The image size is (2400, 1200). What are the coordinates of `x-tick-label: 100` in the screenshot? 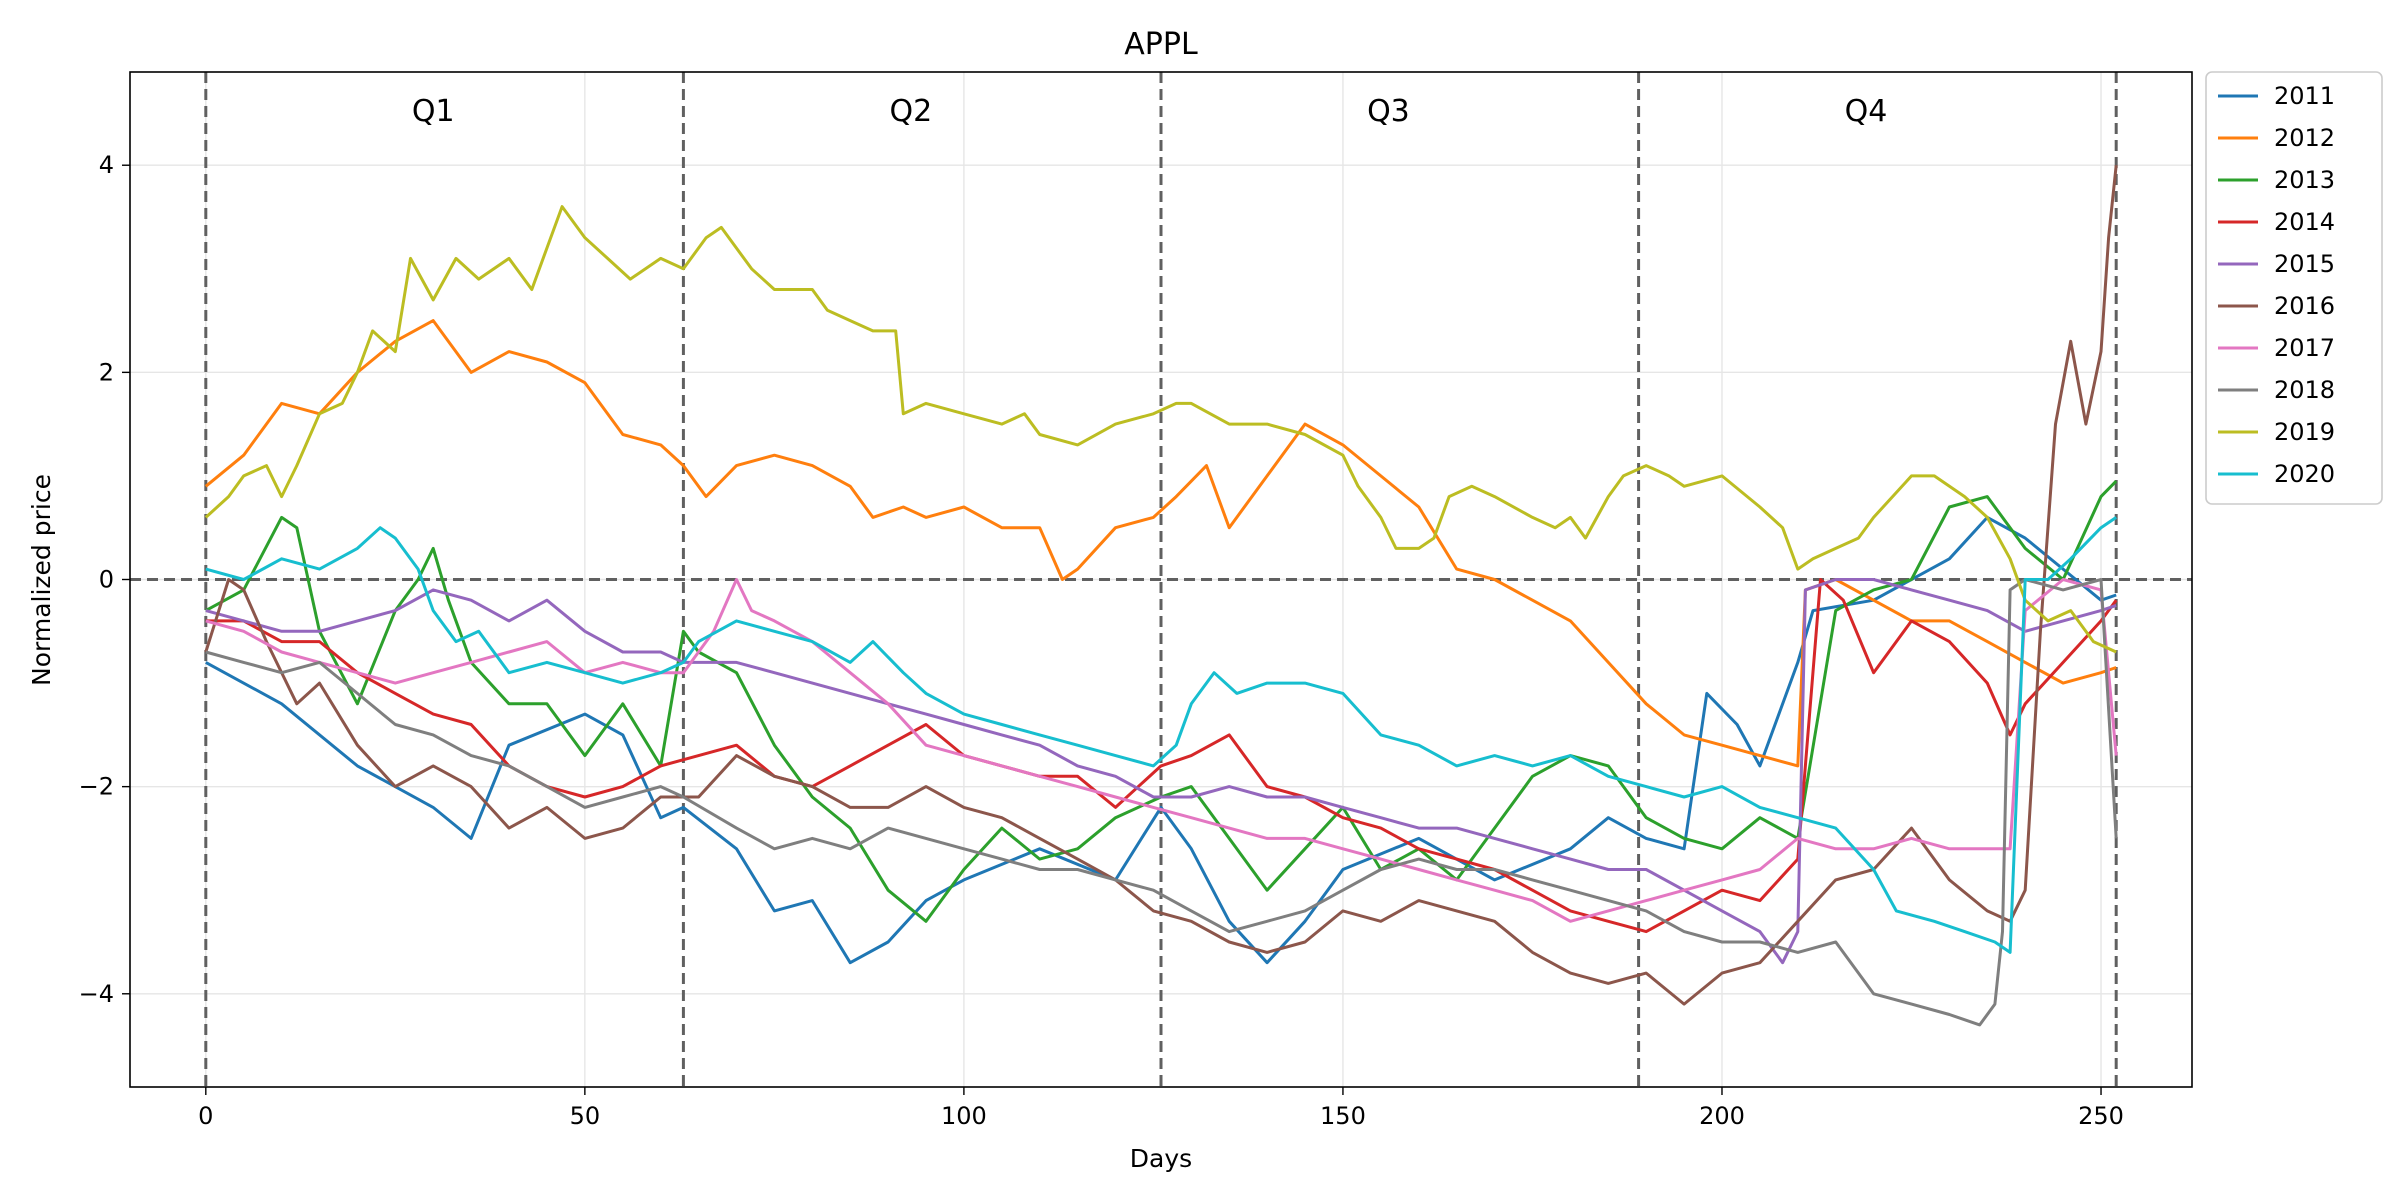 It's located at (964, 1116).